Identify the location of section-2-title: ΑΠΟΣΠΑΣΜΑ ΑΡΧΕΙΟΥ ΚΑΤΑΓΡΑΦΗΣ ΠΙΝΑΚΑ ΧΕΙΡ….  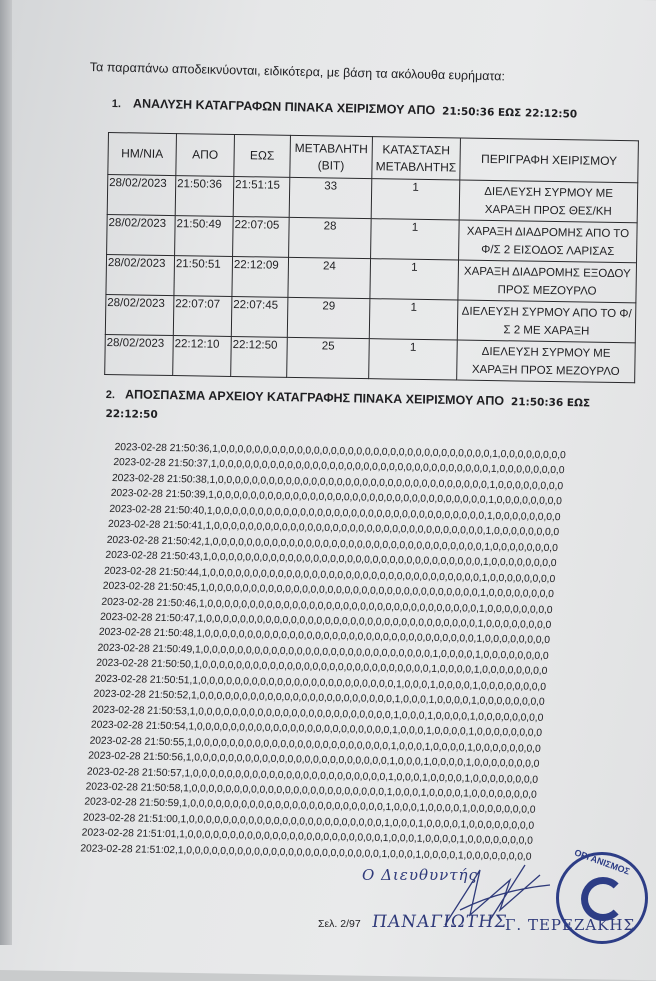
(314, 397).